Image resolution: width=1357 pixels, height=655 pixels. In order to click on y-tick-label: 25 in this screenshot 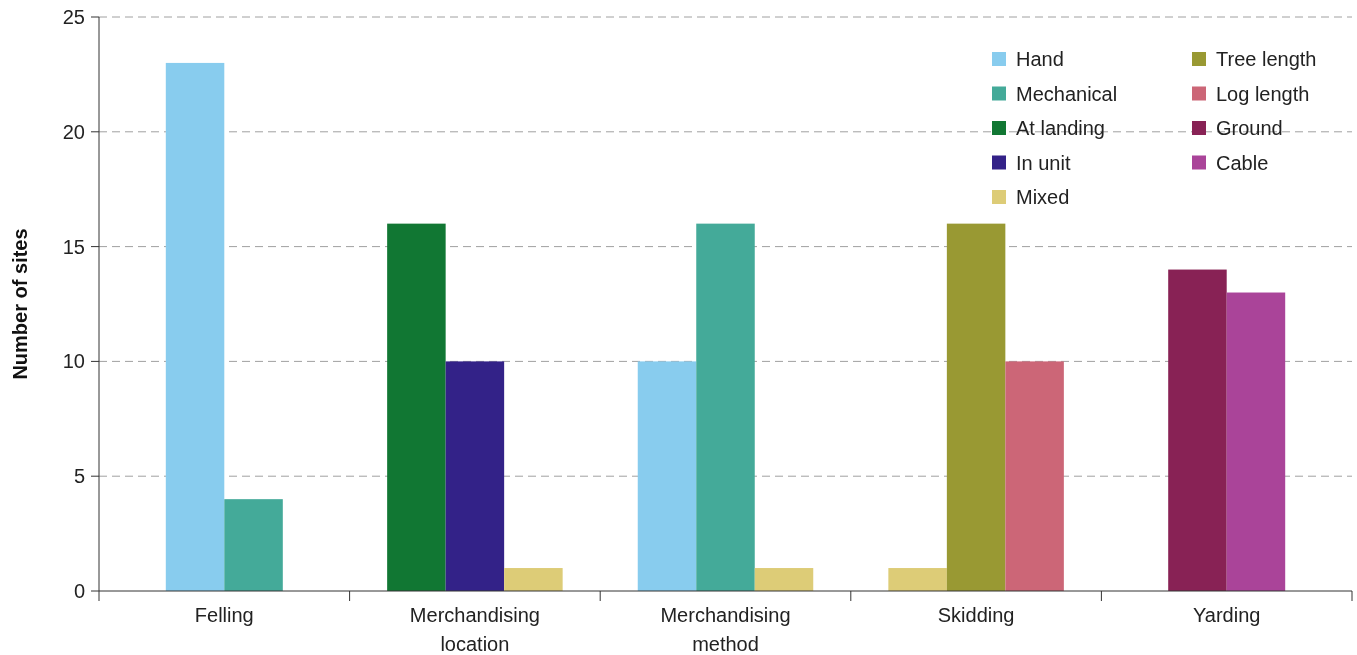, I will do `click(73, 17)`.